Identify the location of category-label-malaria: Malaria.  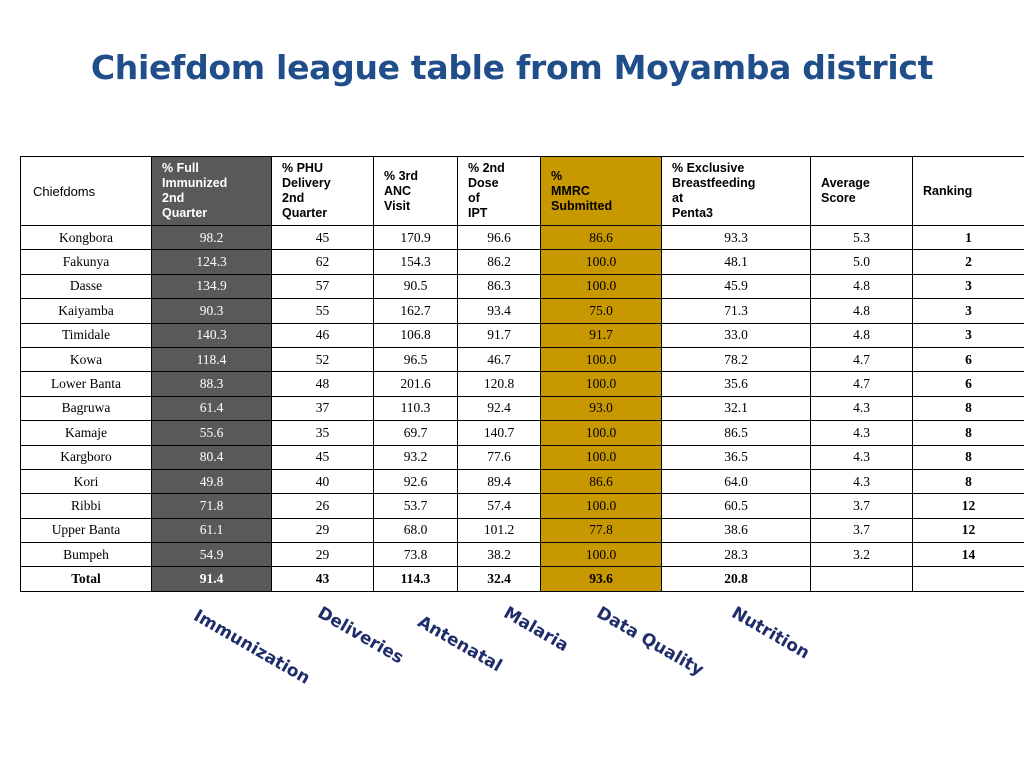
(536, 630).